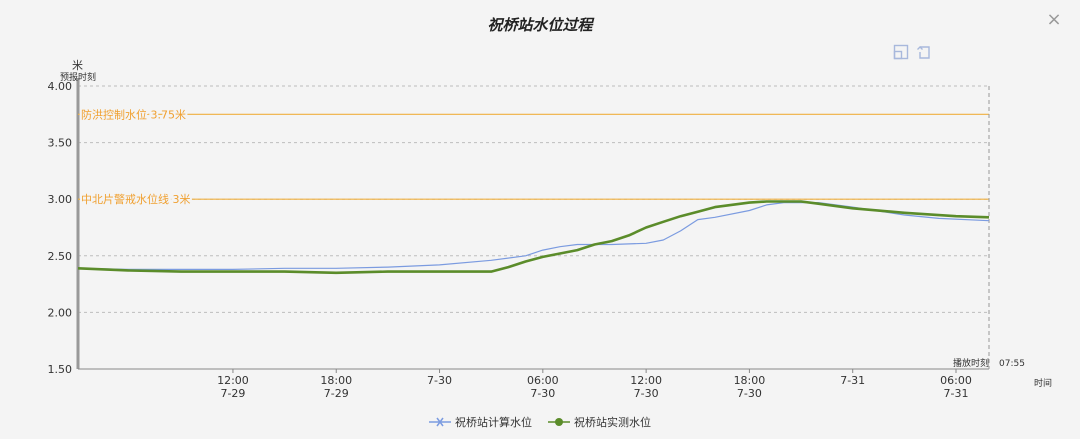  Describe the element at coordinates (852, 380) in the screenshot. I see `x-tick-label: 7-31` at that location.